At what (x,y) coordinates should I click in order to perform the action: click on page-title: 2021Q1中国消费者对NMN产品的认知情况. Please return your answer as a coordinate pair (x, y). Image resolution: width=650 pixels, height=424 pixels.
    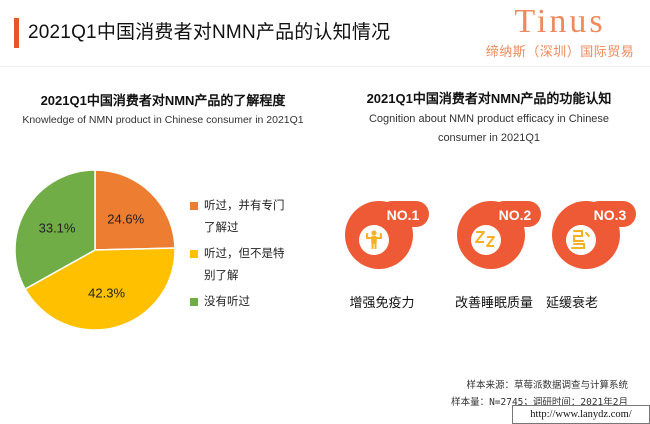
    Looking at the image, I should click on (209, 32).